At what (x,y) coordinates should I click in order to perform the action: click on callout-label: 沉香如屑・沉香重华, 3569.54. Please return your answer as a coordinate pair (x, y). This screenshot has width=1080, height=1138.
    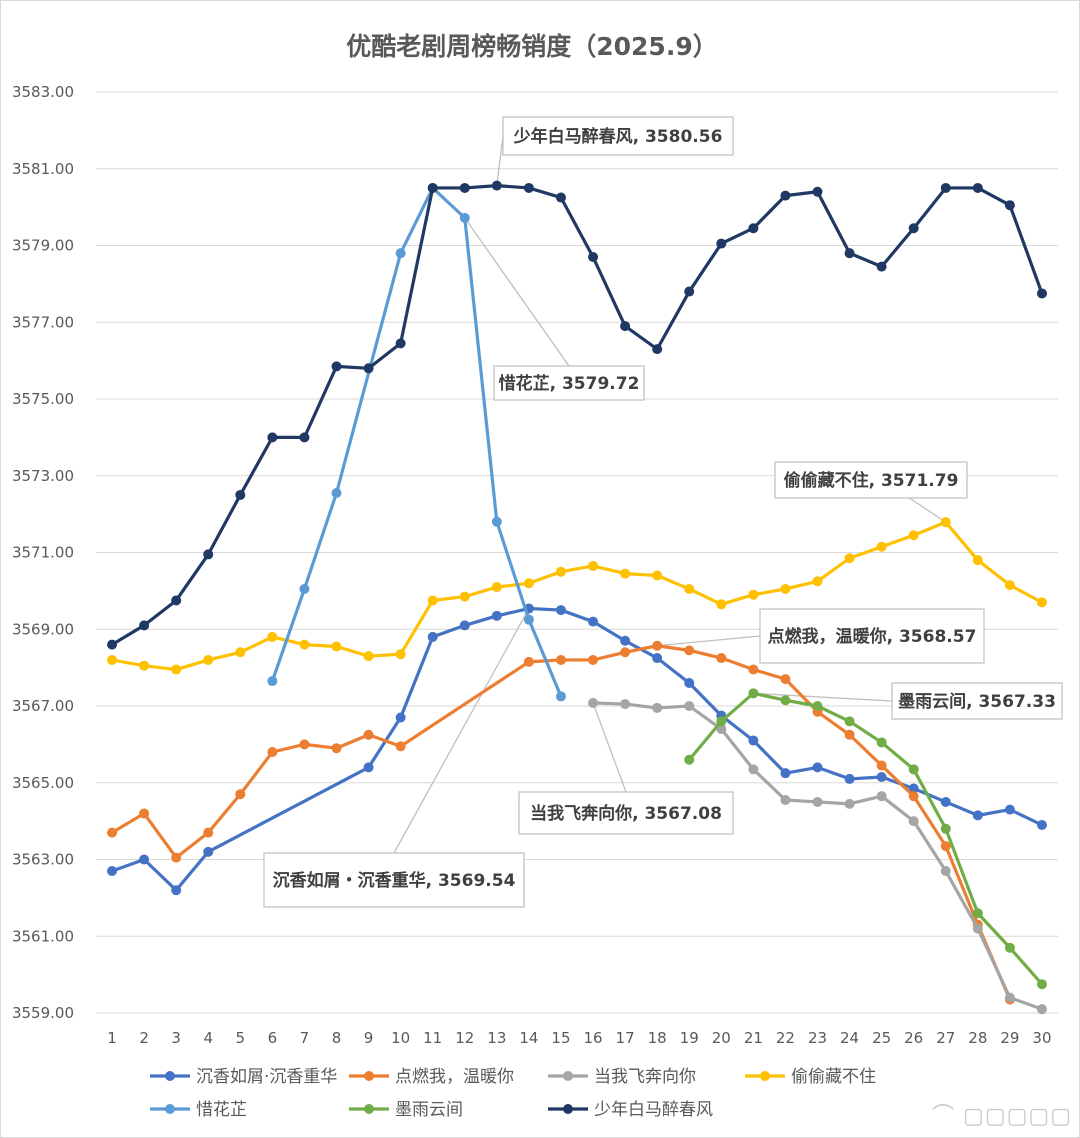
    Looking at the image, I should click on (394, 880).